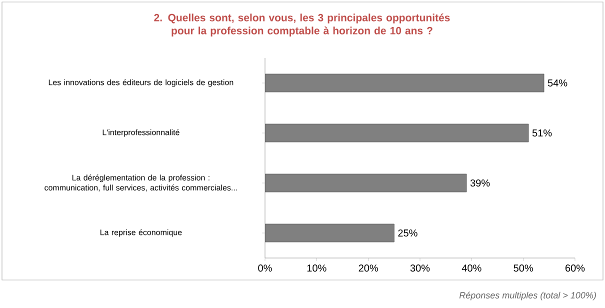 This screenshot has height=308, width=605. I want to click on data-label: 54%, so click(558, 83).